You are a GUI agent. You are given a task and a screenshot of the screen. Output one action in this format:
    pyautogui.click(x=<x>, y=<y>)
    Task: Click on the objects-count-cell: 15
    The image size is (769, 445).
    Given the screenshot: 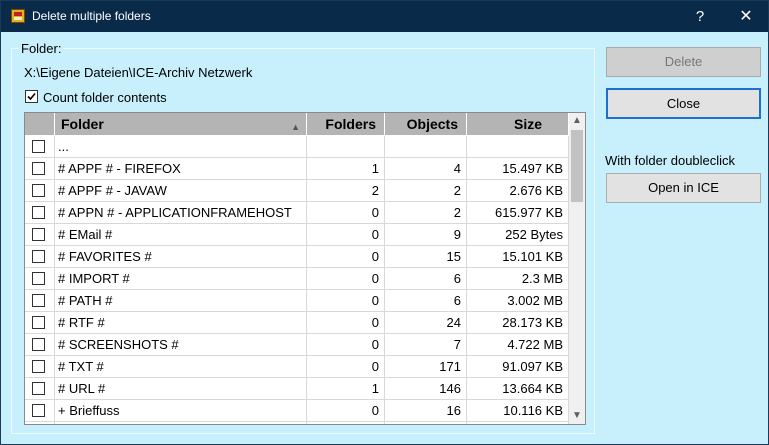 What is the action you would take?
    pyautogui.click(x=426, y=257)
    